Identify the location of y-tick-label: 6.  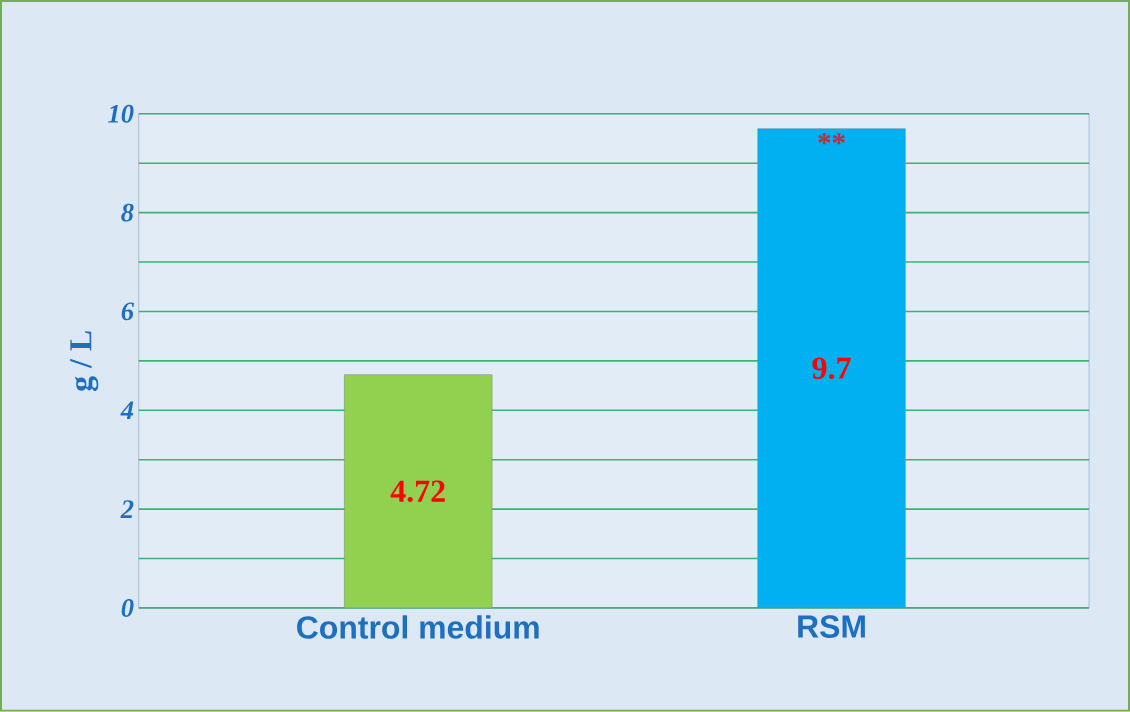
(128, 311).